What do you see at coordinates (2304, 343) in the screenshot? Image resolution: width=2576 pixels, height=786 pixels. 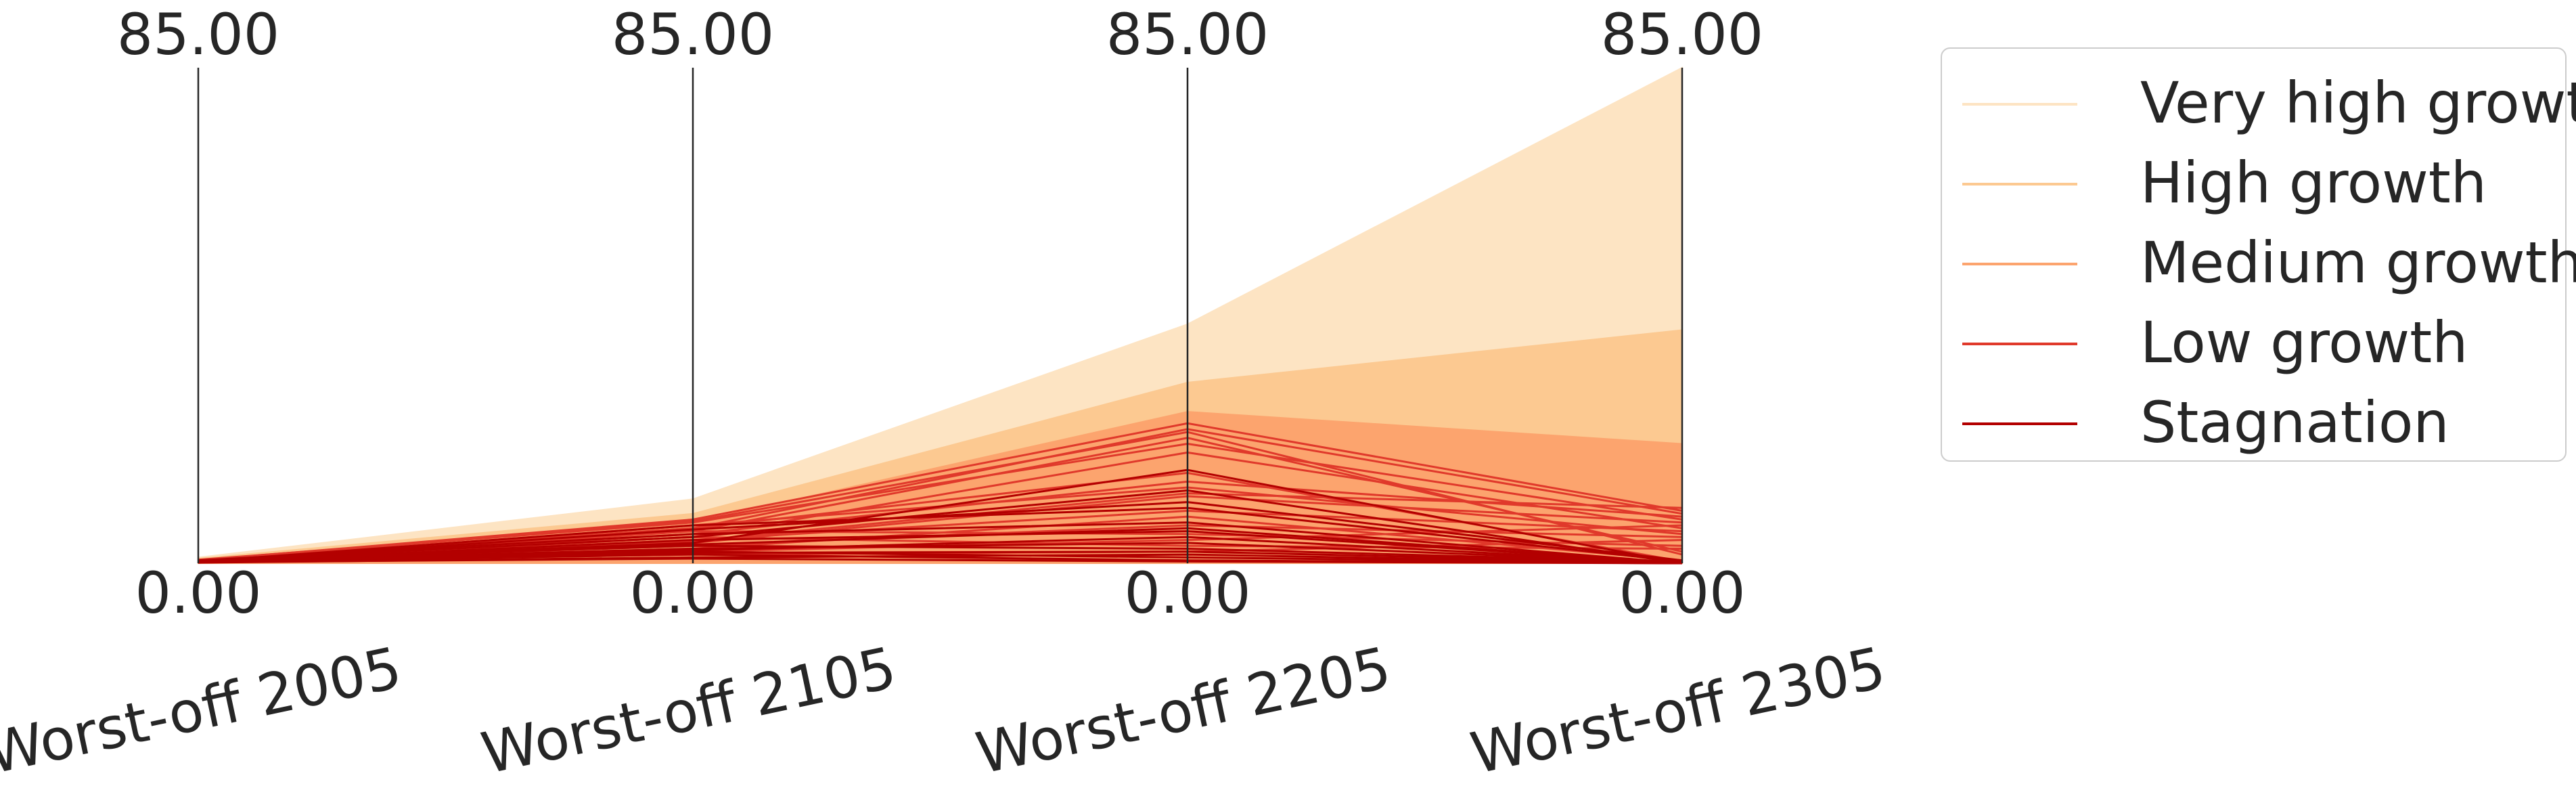 I see `legend-label: Low growth` at bounding box center [2304, 343].